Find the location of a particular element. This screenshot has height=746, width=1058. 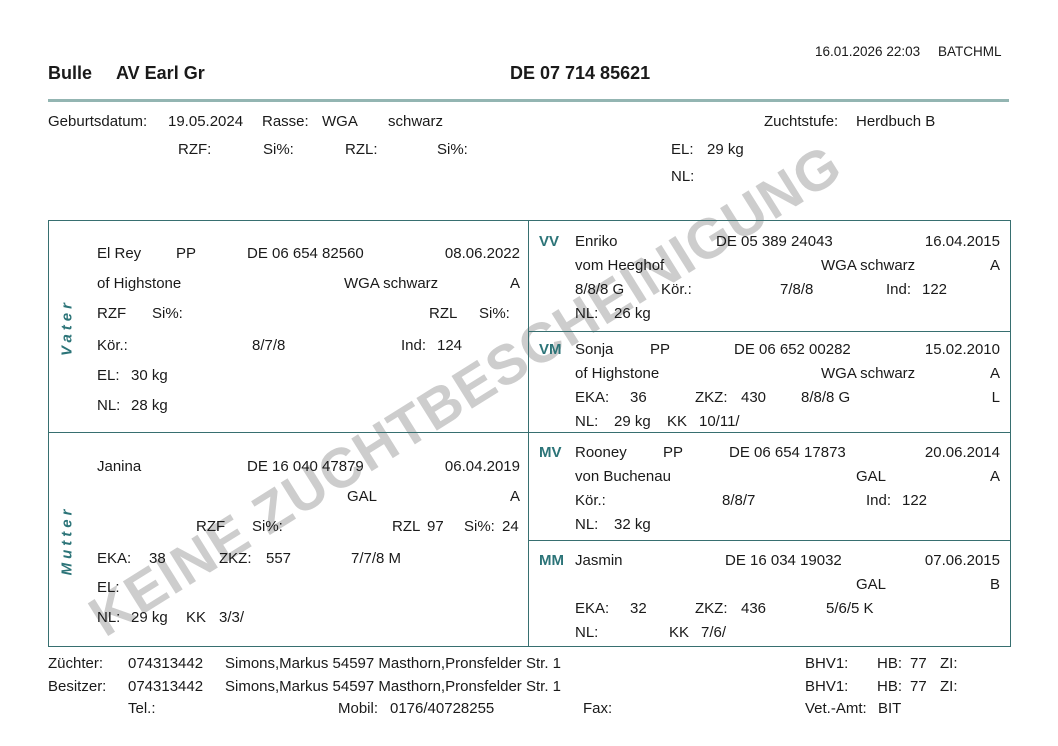

mv-tag: MV is located at coordinates (550, 452).